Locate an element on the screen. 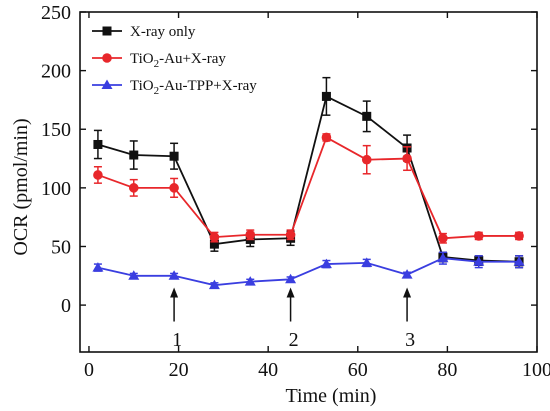 This screenshot has width=550, height=411. y-tick-label: 50 is located at coordinates (61, 247).